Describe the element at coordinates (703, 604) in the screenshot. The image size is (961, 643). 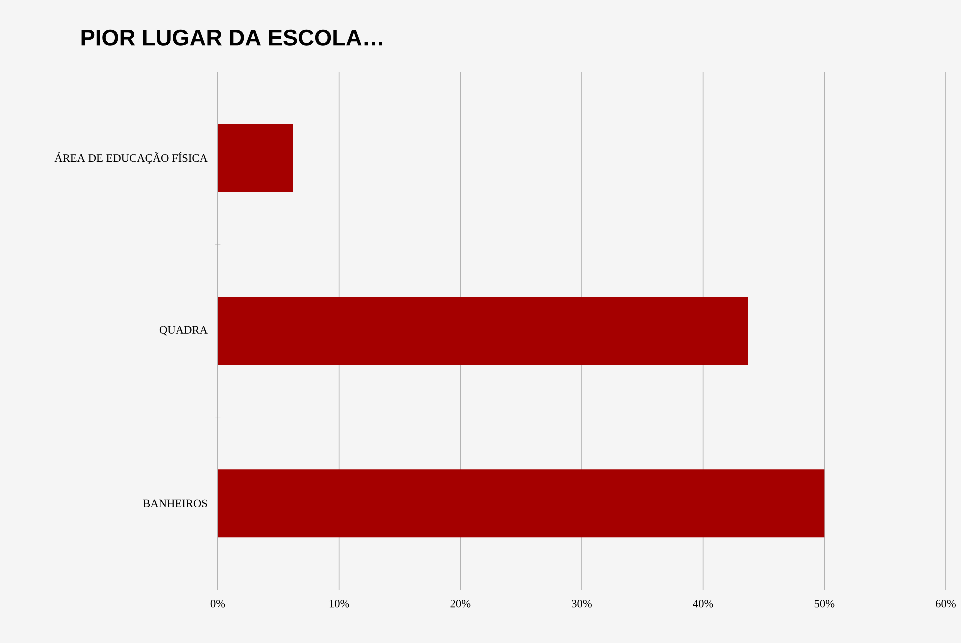
I see `x-tick-label: 40%` at that location.